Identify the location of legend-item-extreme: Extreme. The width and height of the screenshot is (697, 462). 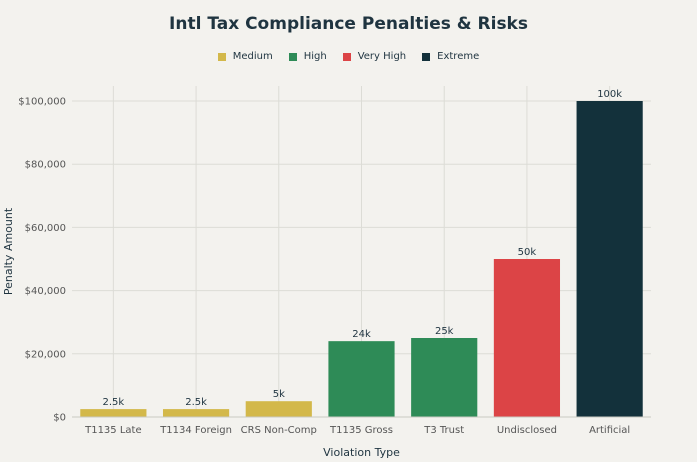
(450, 56).